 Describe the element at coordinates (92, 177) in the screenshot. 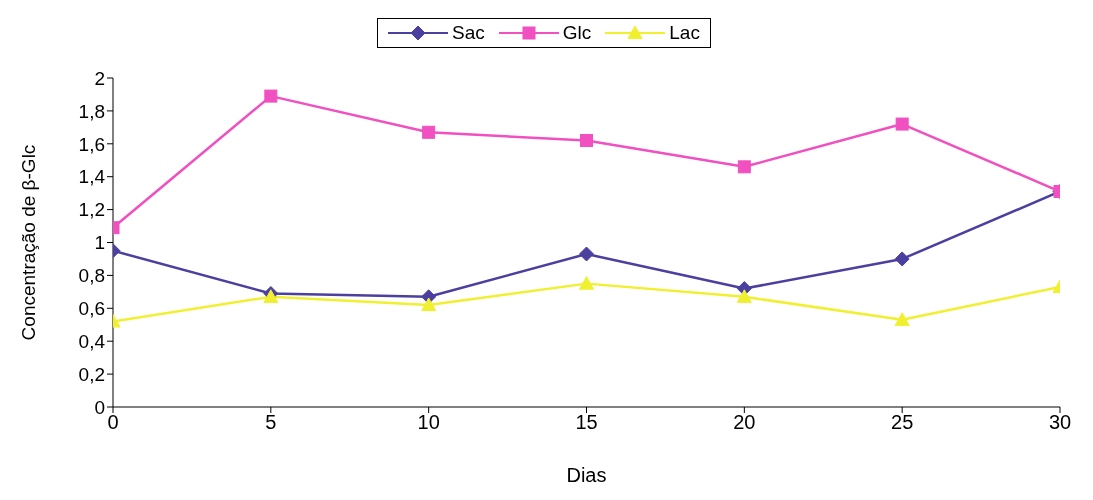

I see `y-tick-label: 1,4` at that location.